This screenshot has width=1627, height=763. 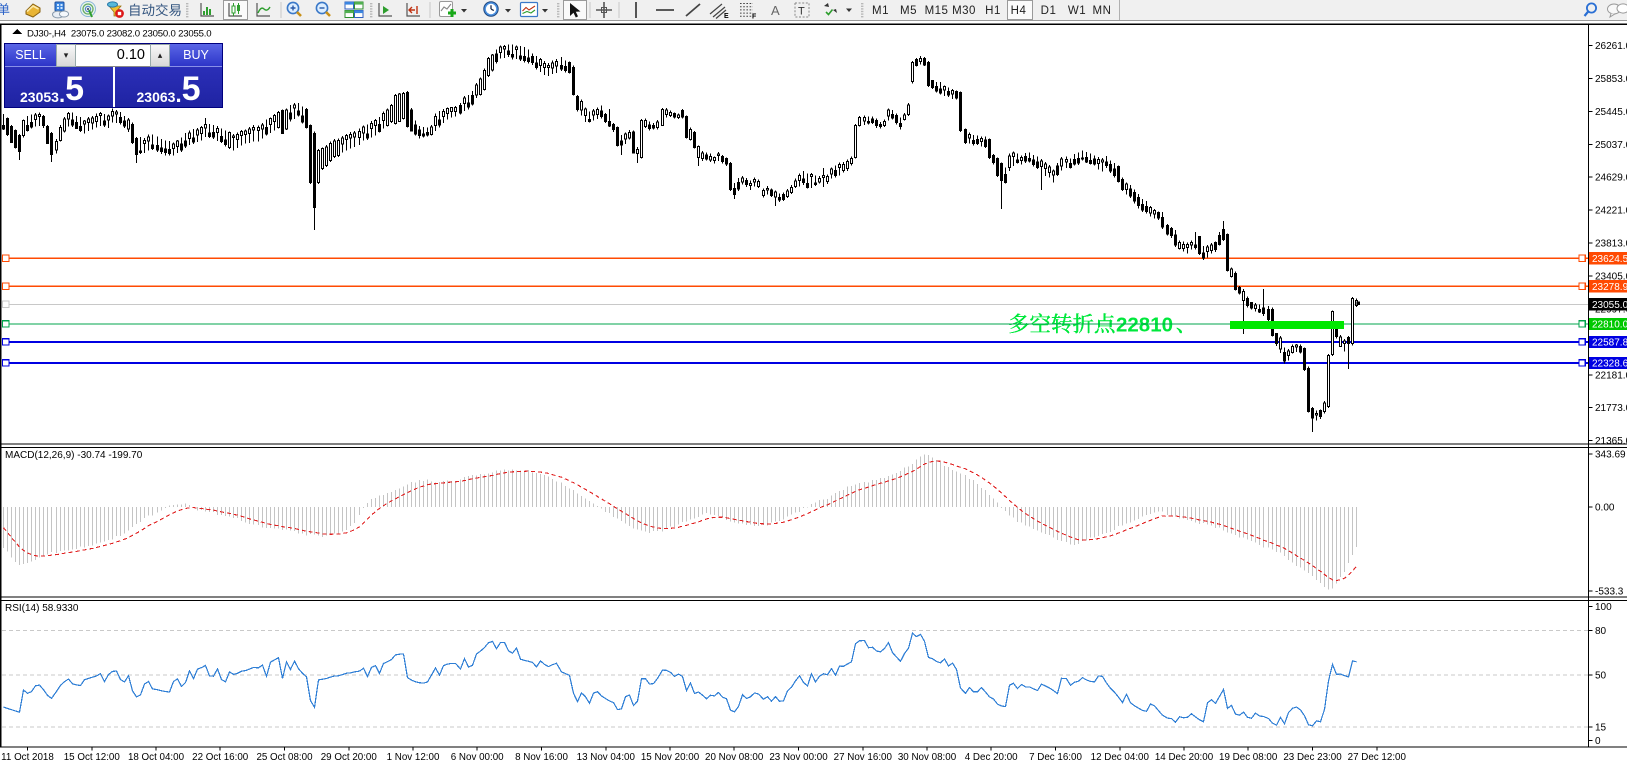 I want to click on svg-text: 22810, so click(x=1144, y=325).